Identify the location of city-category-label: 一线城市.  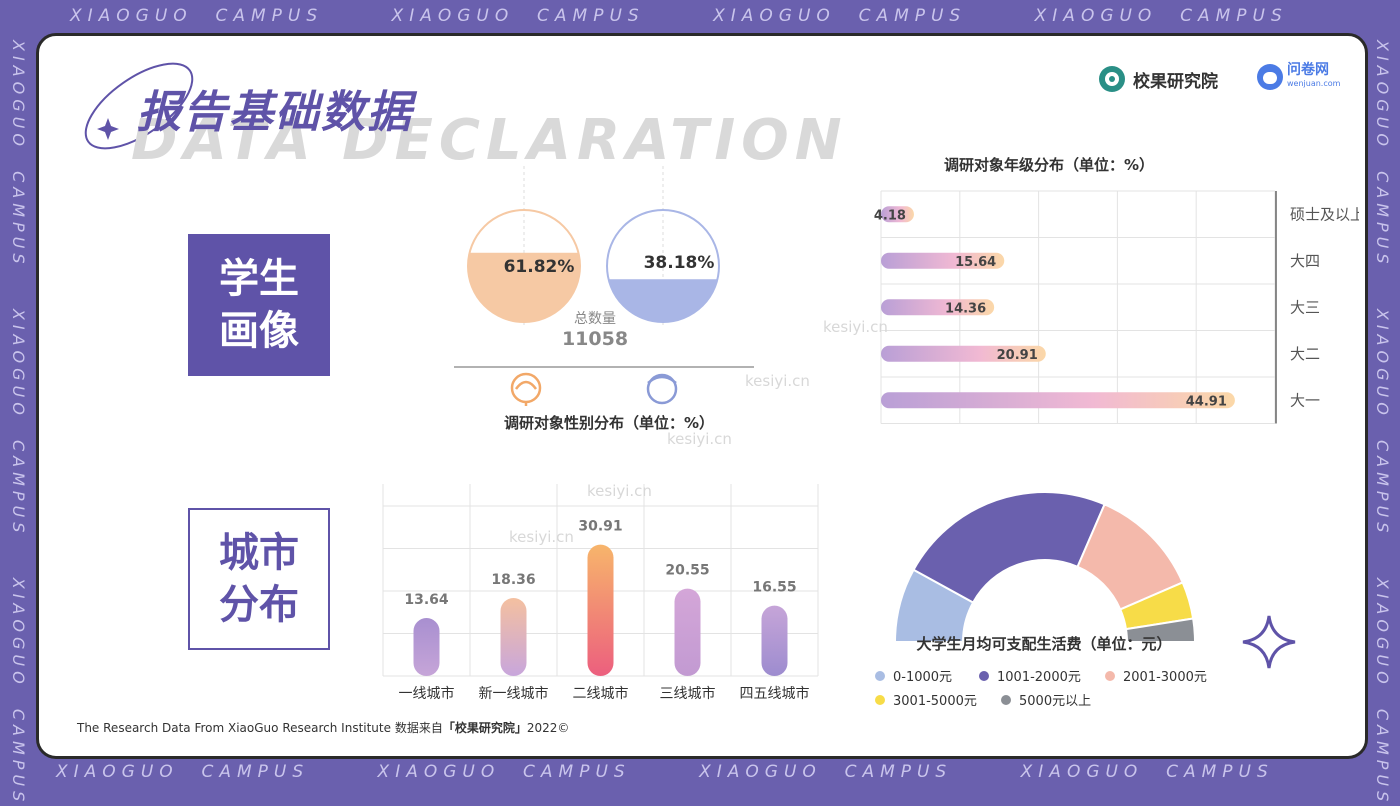
(427, 693).